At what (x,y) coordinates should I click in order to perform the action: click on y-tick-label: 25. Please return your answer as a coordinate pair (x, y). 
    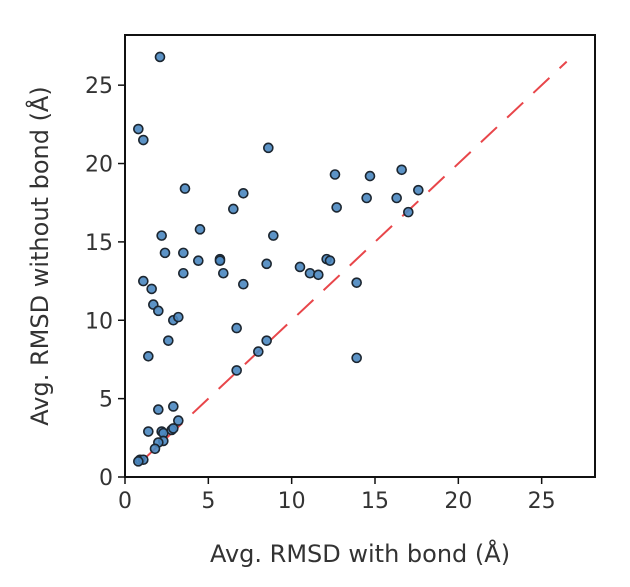
    Looking at the image, I should click on (99, 86).